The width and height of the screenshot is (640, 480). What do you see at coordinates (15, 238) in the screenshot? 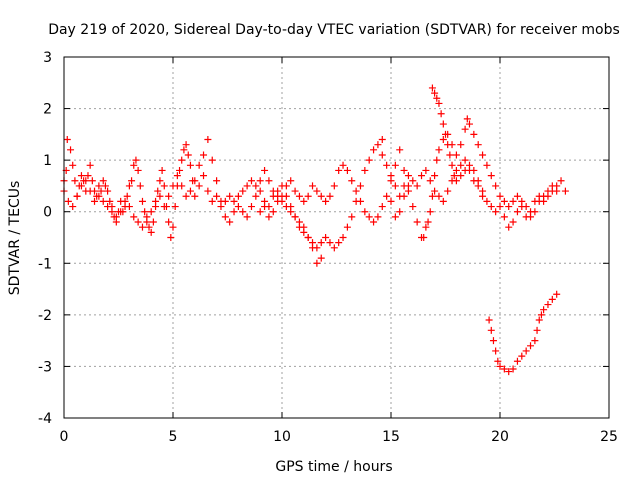
I see `y-axis-label: SDTVAR / TECUs` at bounding box center [15, 238].